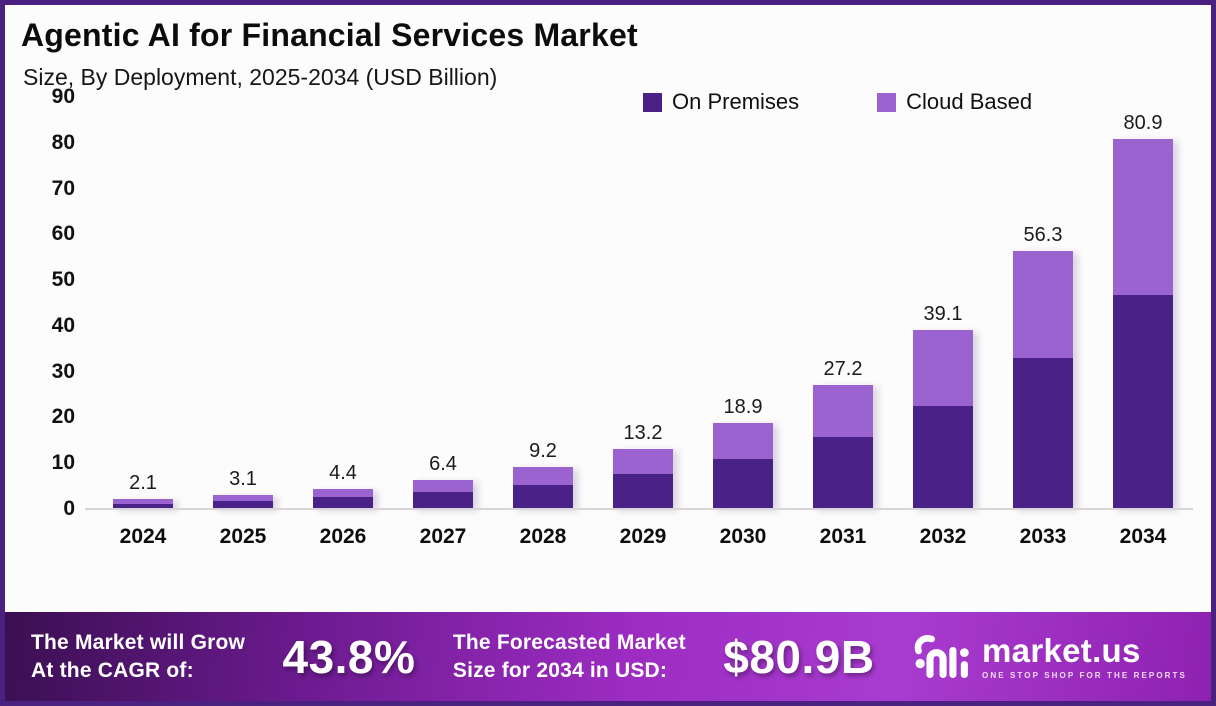 The width and height of the screenshot is (1216, 706). I want to click on segment-cloud-based-2031, so click(843, 410).